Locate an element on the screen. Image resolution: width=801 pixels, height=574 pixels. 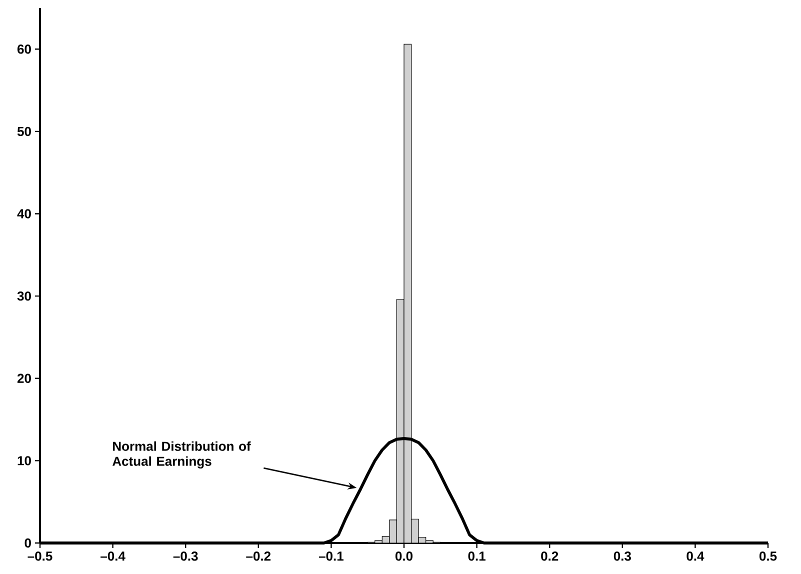
x-tick-label: –0.2 is located at coordinates (258, 556).